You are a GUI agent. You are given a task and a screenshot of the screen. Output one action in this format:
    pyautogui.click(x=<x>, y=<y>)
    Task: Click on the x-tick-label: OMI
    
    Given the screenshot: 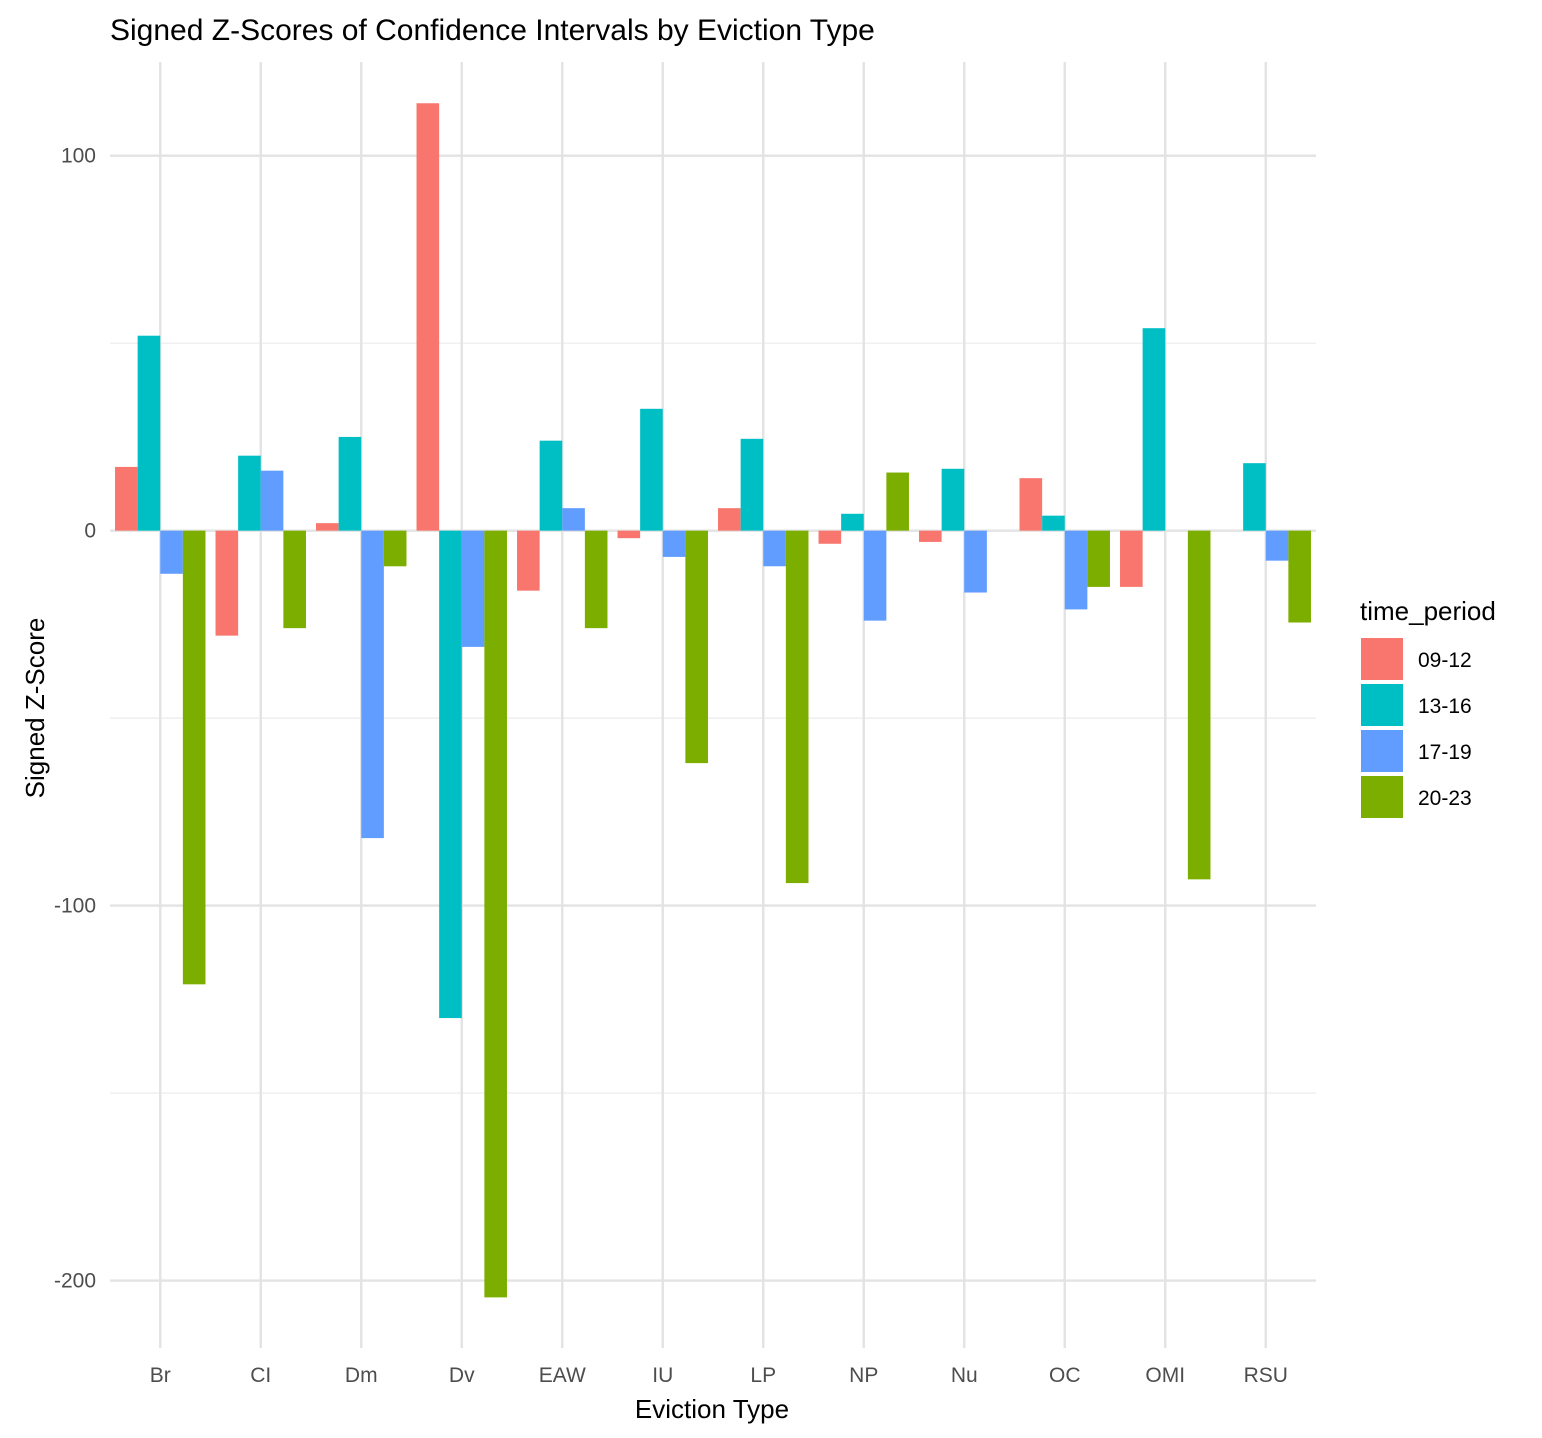 What is the action you would take?
    pyautogui.click(x=1165, y=1375)
    